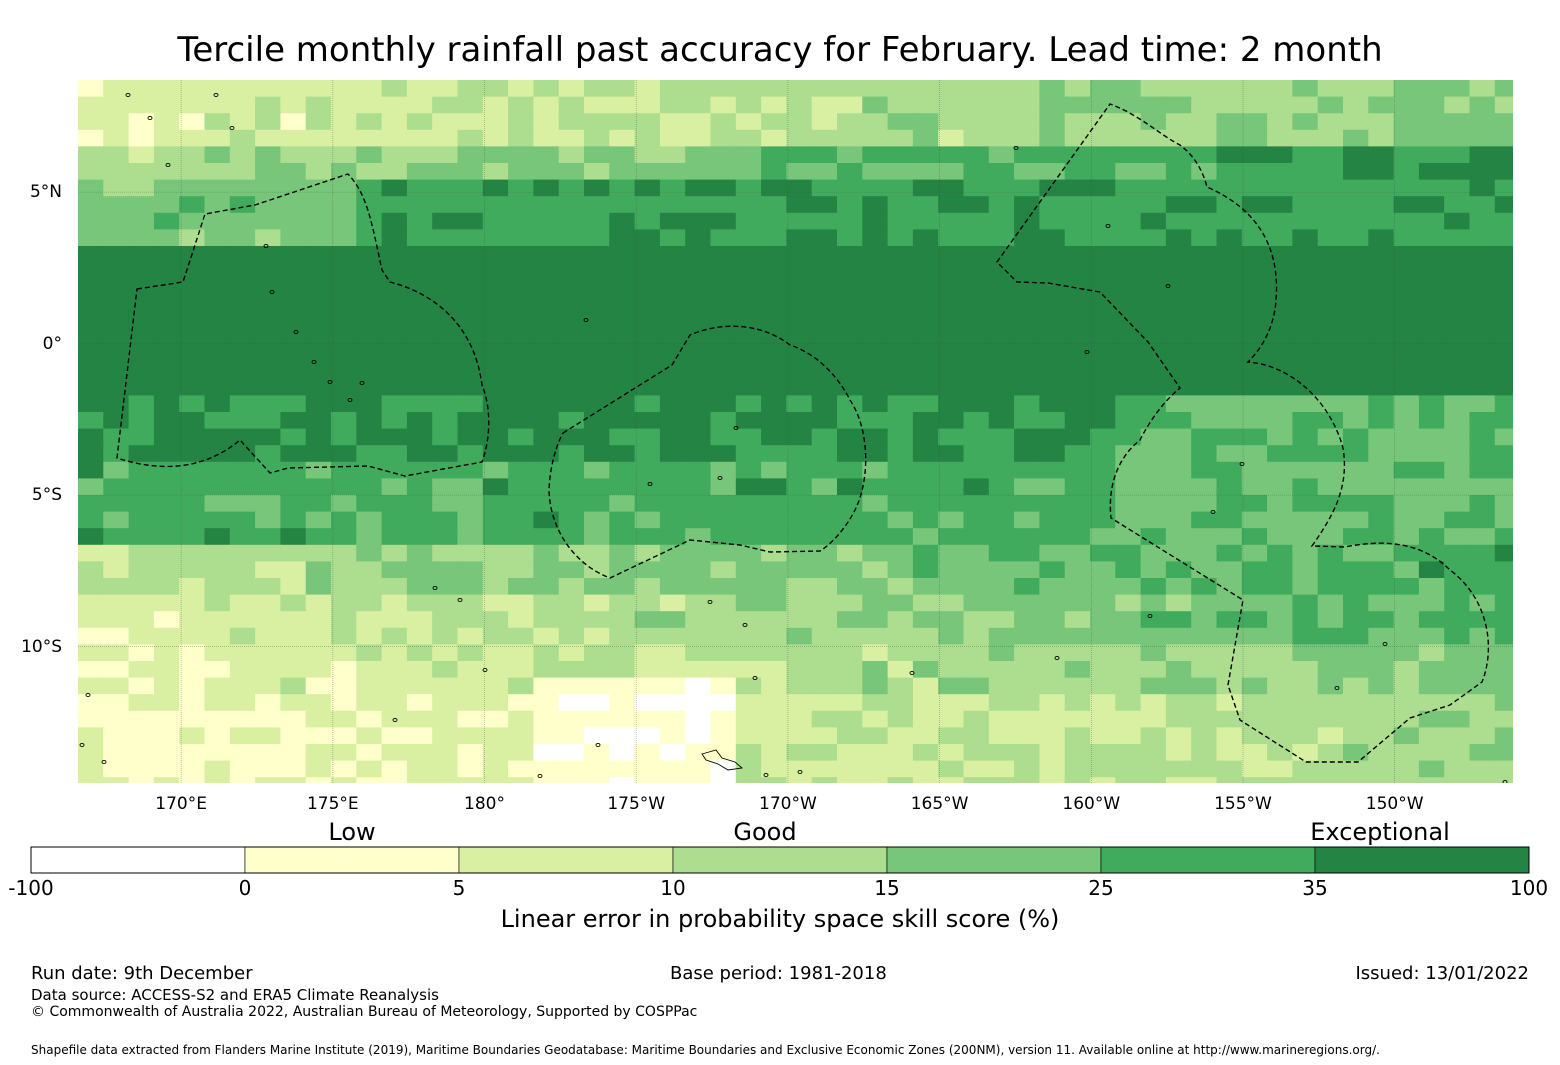  What do you see at coordinates (332, 804) in the screenshot?
I see `longitude-tick-label: 175°E` at bounding box center [332, 804].